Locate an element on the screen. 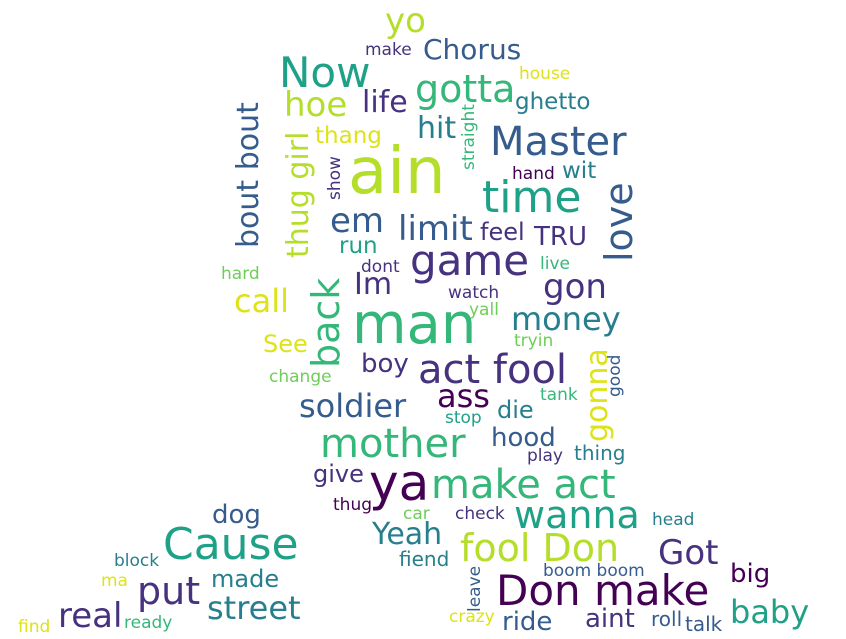 The image size is (846, 639). word-now: Now is located at coordinates (325, 72).